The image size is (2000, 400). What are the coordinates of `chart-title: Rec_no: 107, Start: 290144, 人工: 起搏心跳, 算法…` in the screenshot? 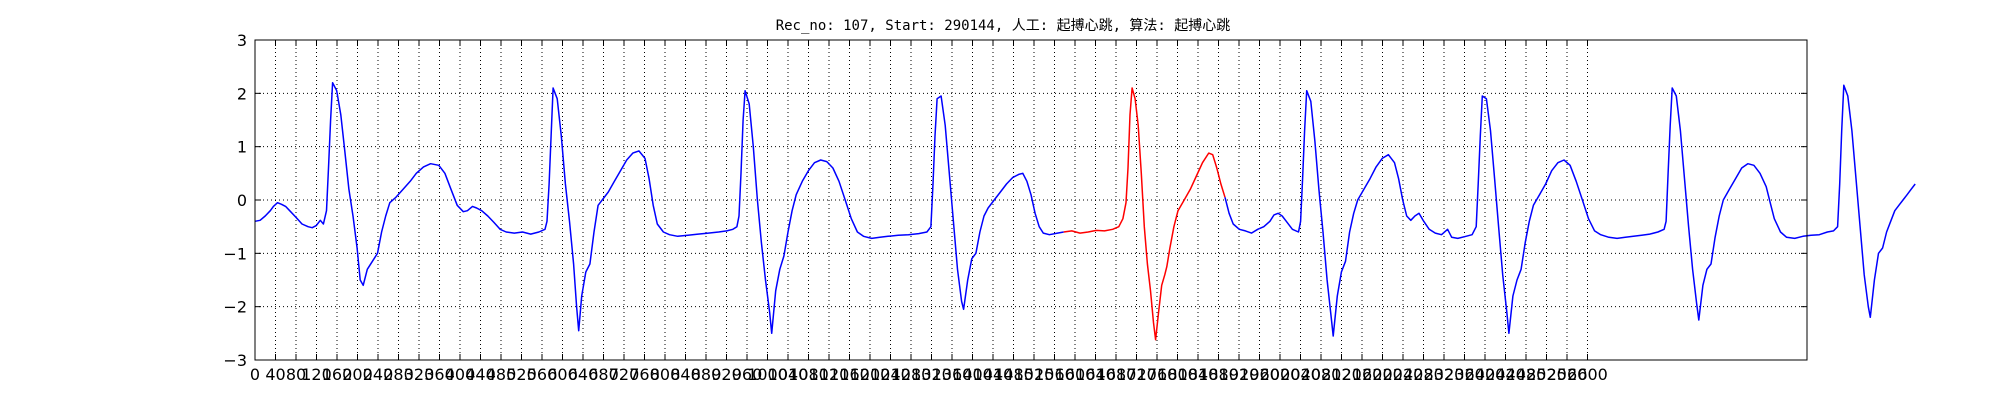 It's located at (1003, 25).